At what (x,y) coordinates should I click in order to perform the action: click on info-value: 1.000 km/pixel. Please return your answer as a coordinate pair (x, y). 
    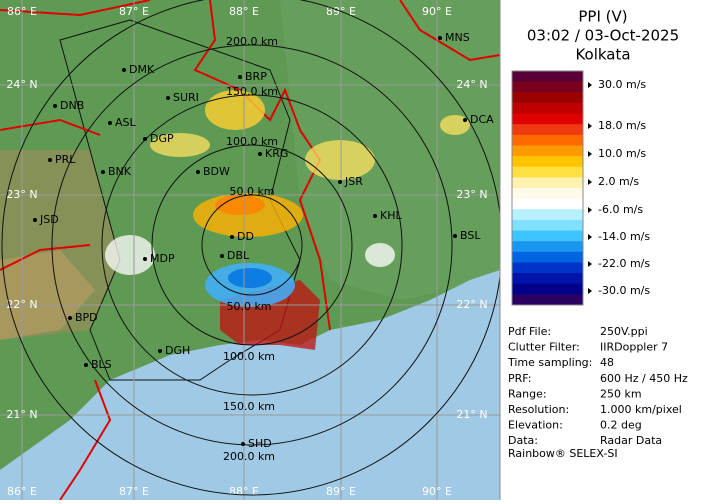
    Looking at the image, I should click on (641, 409).